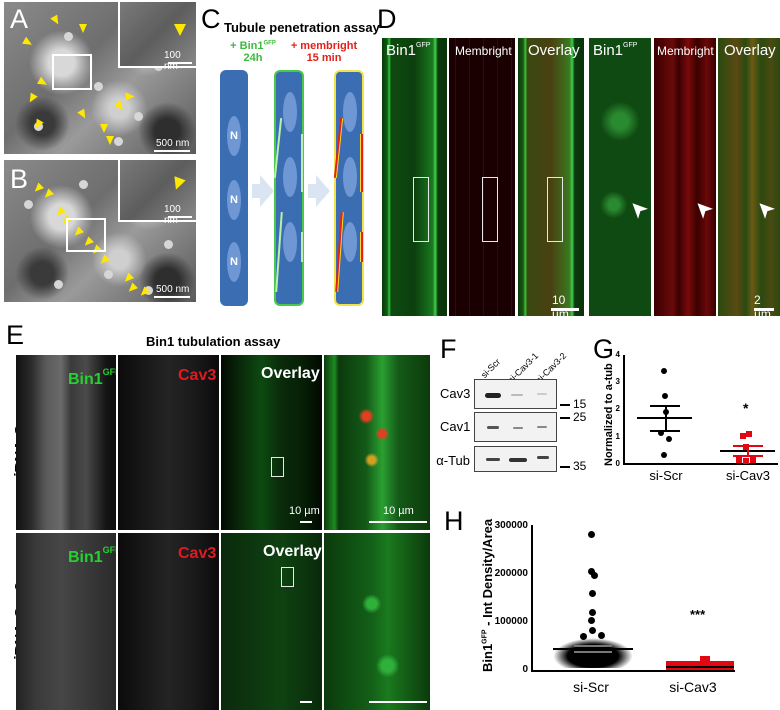  Describe the element at coordinates (515, 394) in the screenshot. I see `wb-blot-cav3` at that location.